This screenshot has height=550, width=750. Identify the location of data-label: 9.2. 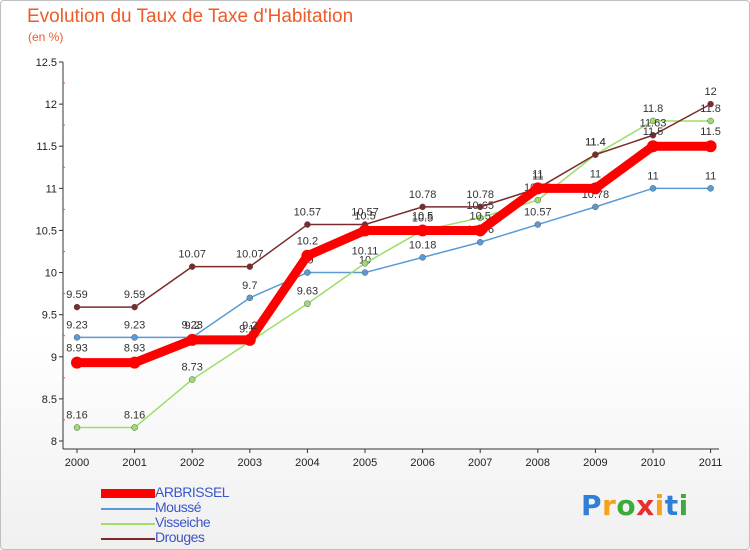
(249, 326).